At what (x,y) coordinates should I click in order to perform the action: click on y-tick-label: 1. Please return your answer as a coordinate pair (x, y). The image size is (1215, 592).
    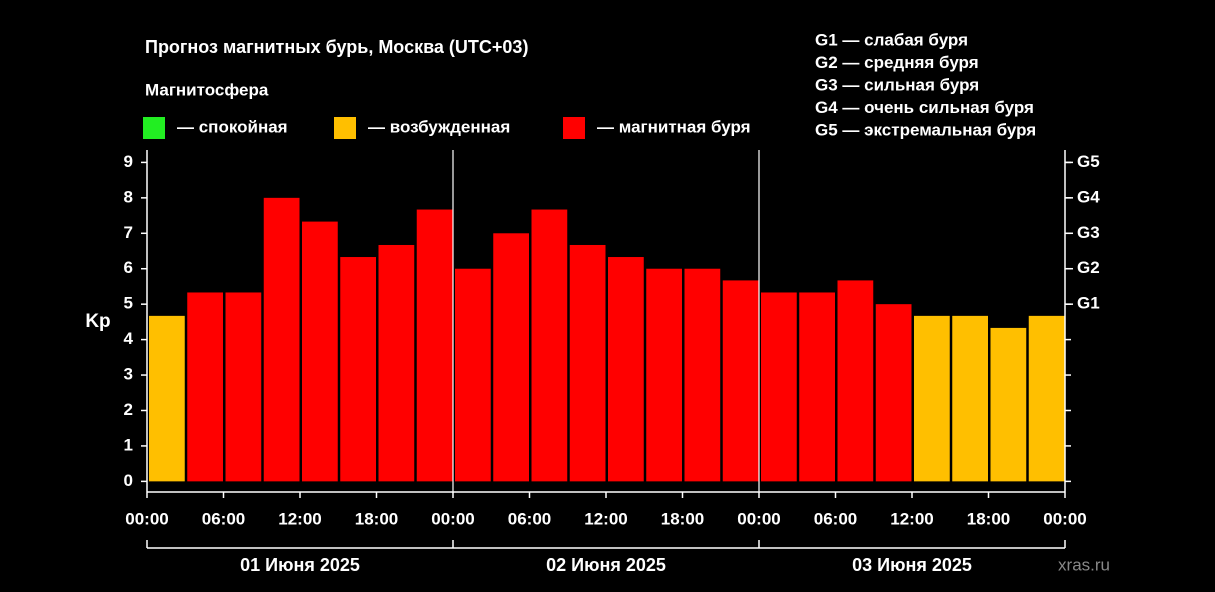
    Looking at the image, I should click on (128, 444).